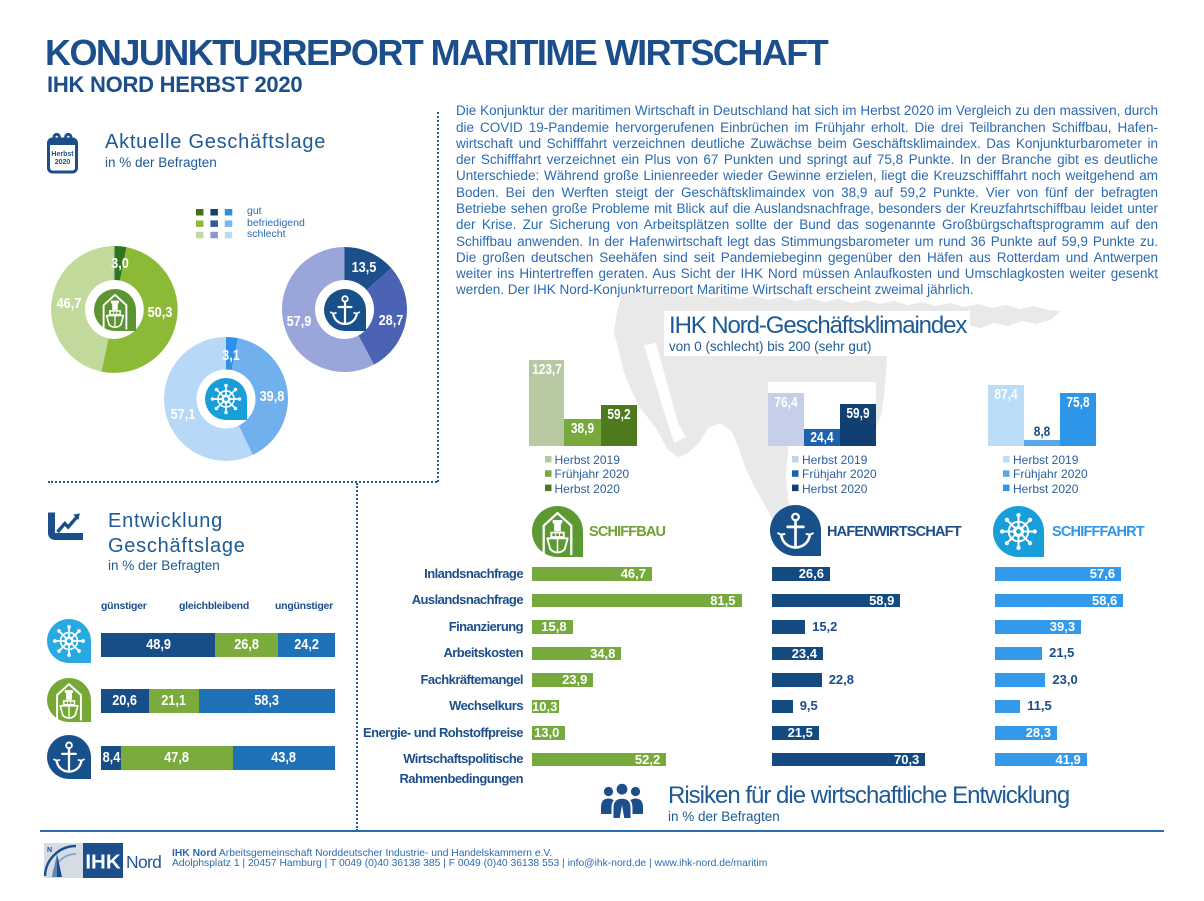 The width and height of the screenshot is (1204, 901). I want to click on svg-text: 2020, so click(63, 162).